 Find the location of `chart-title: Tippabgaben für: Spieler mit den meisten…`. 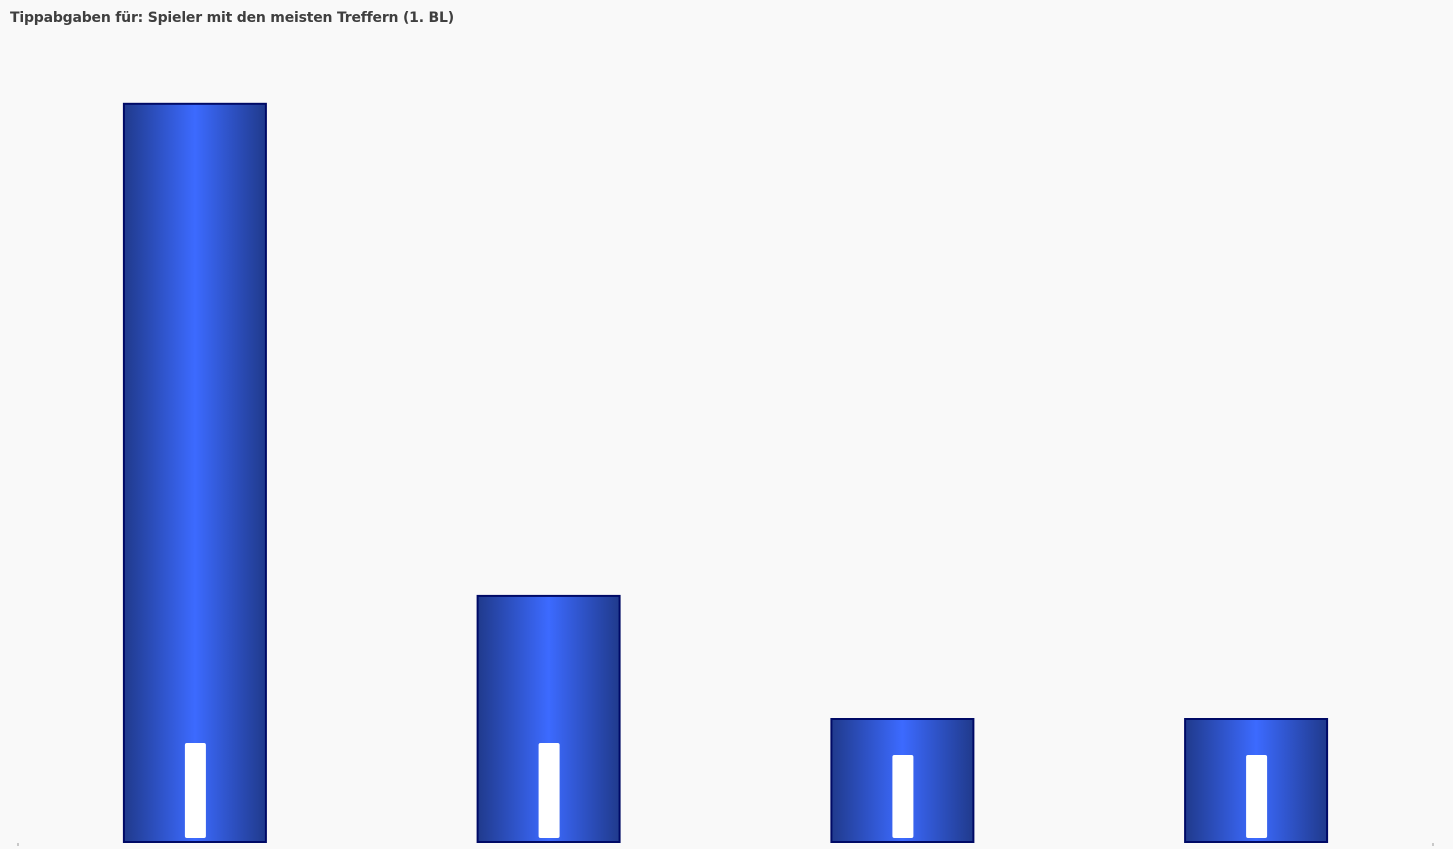

chart-title: Tippabgaben für: Spieler mit den meisten… is located at coordinates (232, 18).